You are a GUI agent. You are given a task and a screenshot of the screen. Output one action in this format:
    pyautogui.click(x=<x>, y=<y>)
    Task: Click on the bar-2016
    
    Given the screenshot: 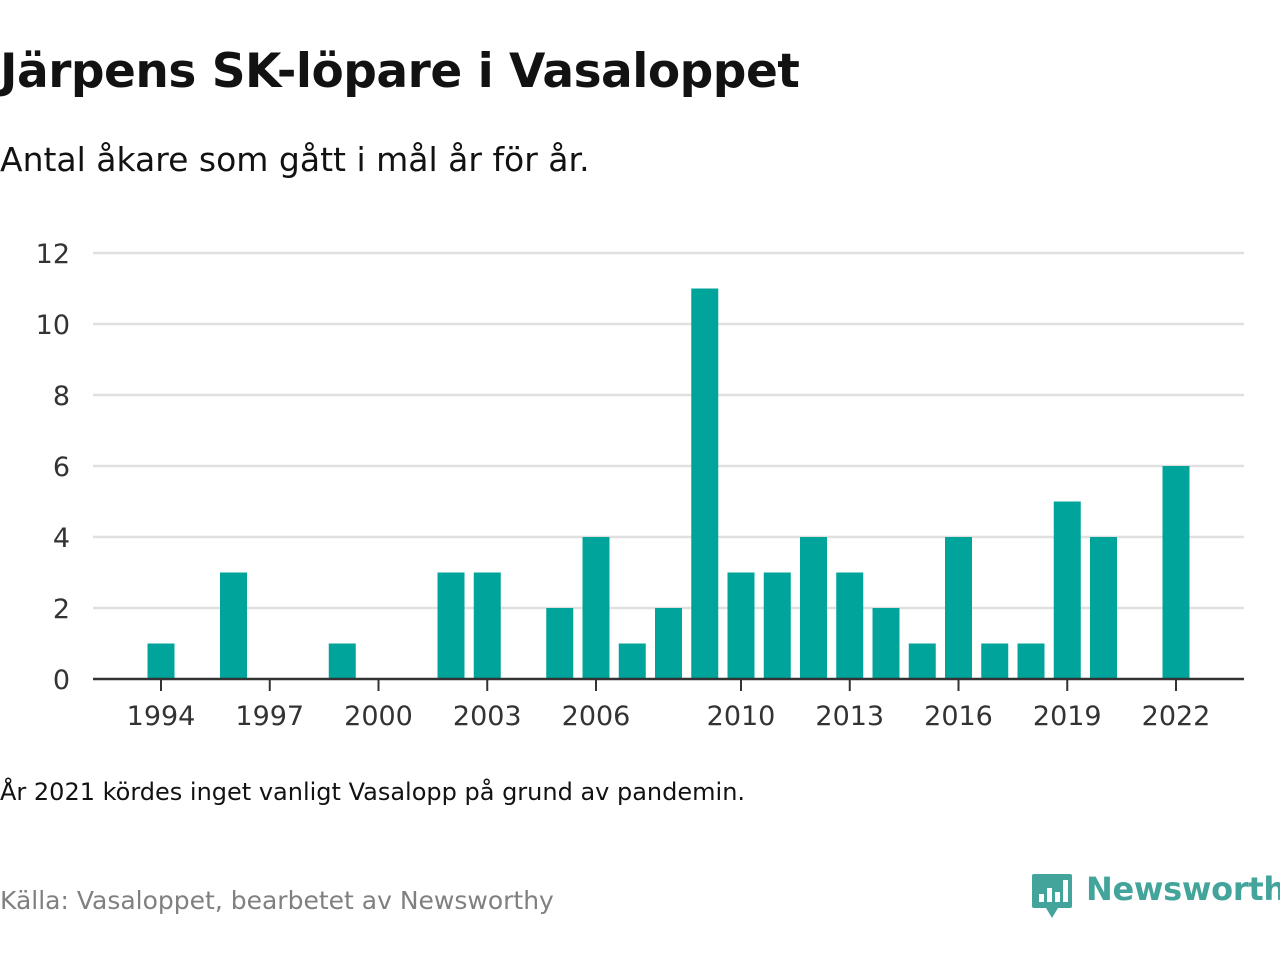 What is the action you would take?
    pyautogui.click(x=958, y=608)
    